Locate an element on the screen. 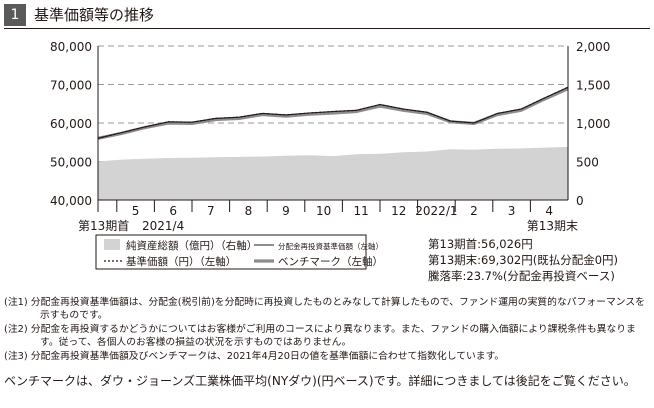 This screenshot has width=654, height=408. x-tick-label: 6 is located at coordinates (173, 211).